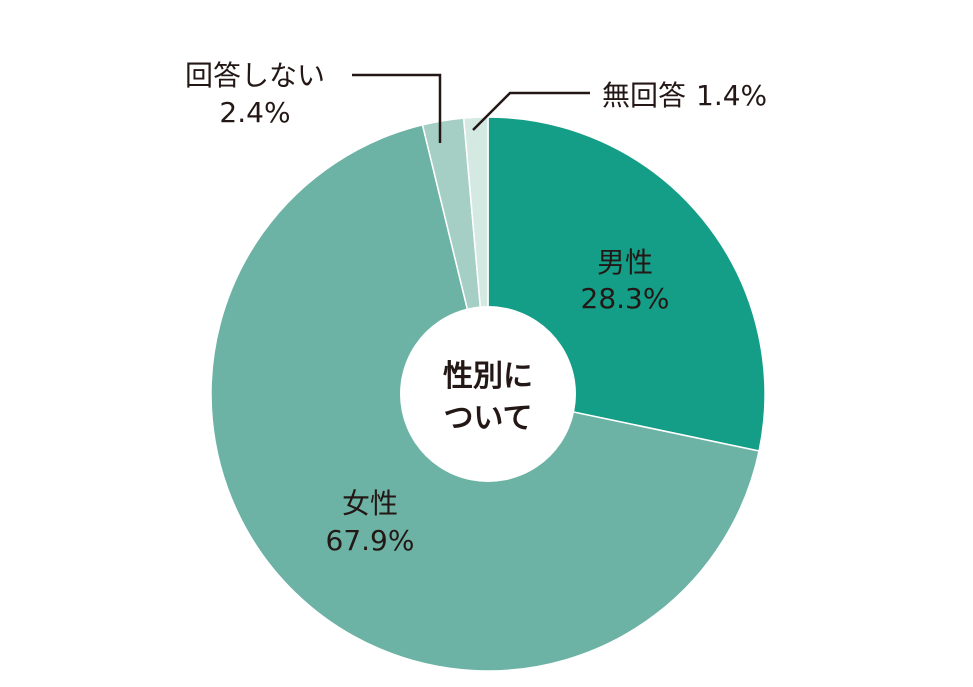 The height and width of the screenshot is (687, 973). I want to click on slice-label-unanswered-value: 1.4%, so click(731, 95).